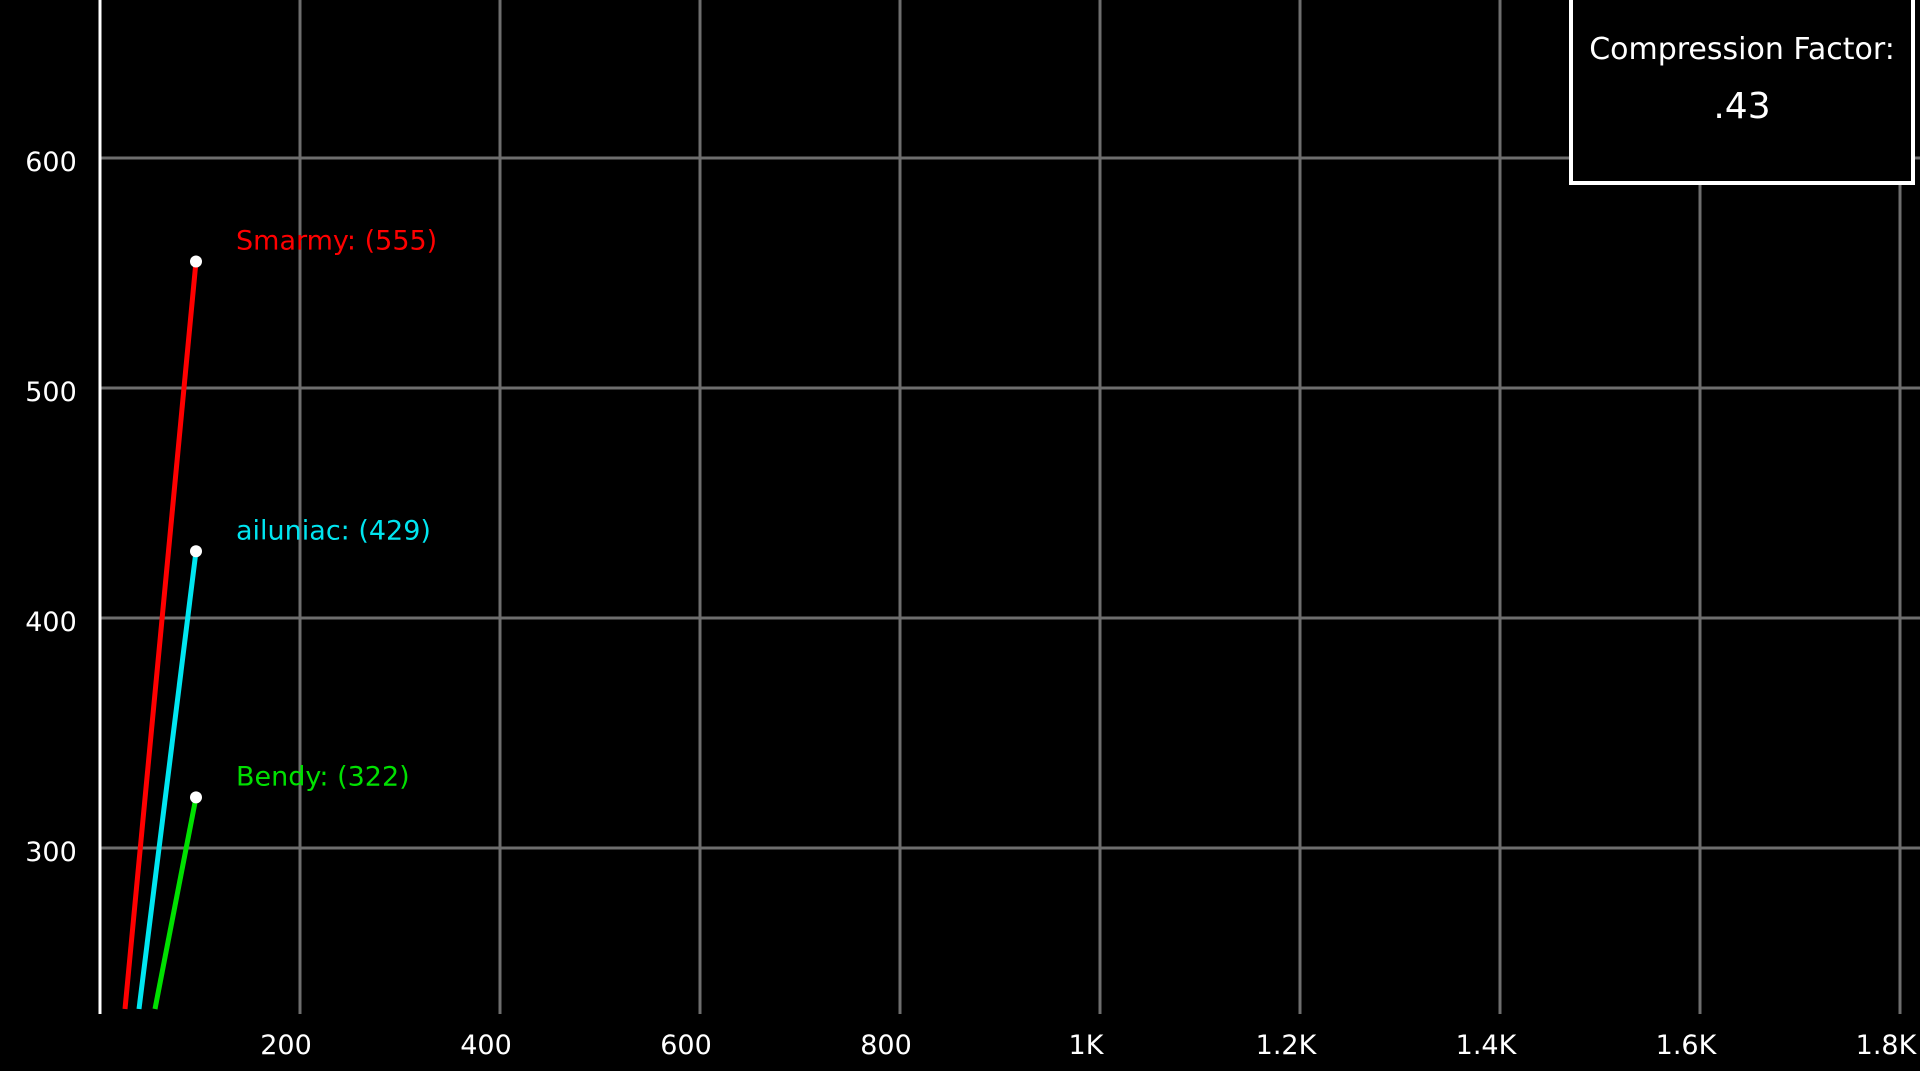  What do you see at coordinates (196, 261) in the screenshot?
I see `series-endpoint-smarmy` at bounding box center [196, 261].